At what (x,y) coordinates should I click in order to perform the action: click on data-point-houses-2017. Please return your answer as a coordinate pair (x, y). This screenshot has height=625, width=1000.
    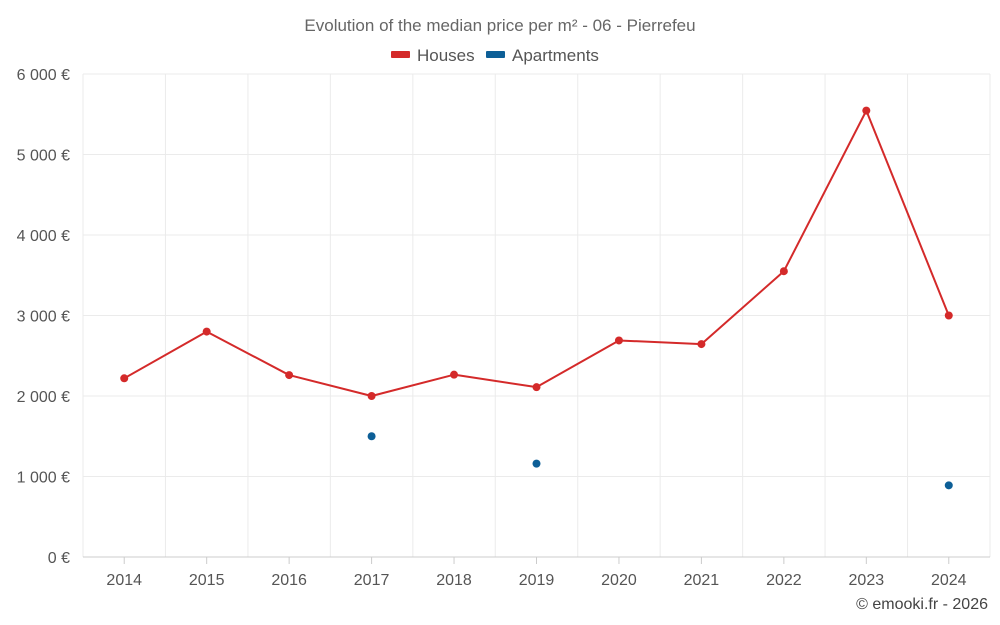
    Looking at the image, I should click on (371, 396).